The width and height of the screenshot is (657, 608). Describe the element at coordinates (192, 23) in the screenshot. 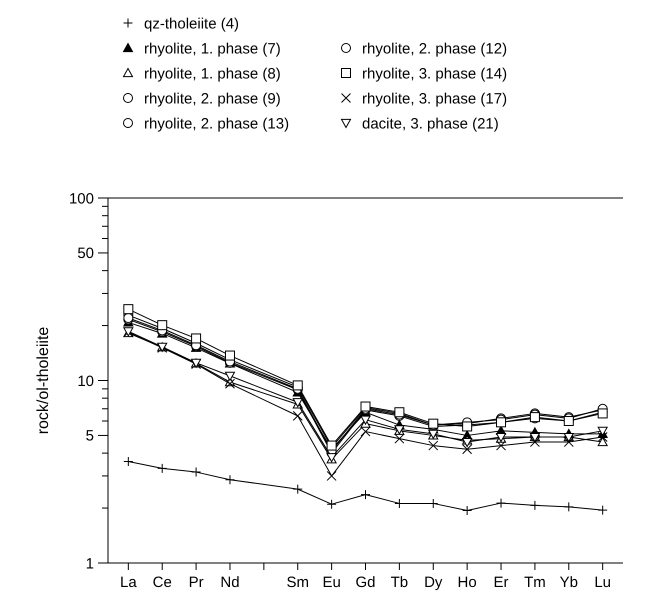

I see `legend-label: qz-tholeiite (4)` at that location.